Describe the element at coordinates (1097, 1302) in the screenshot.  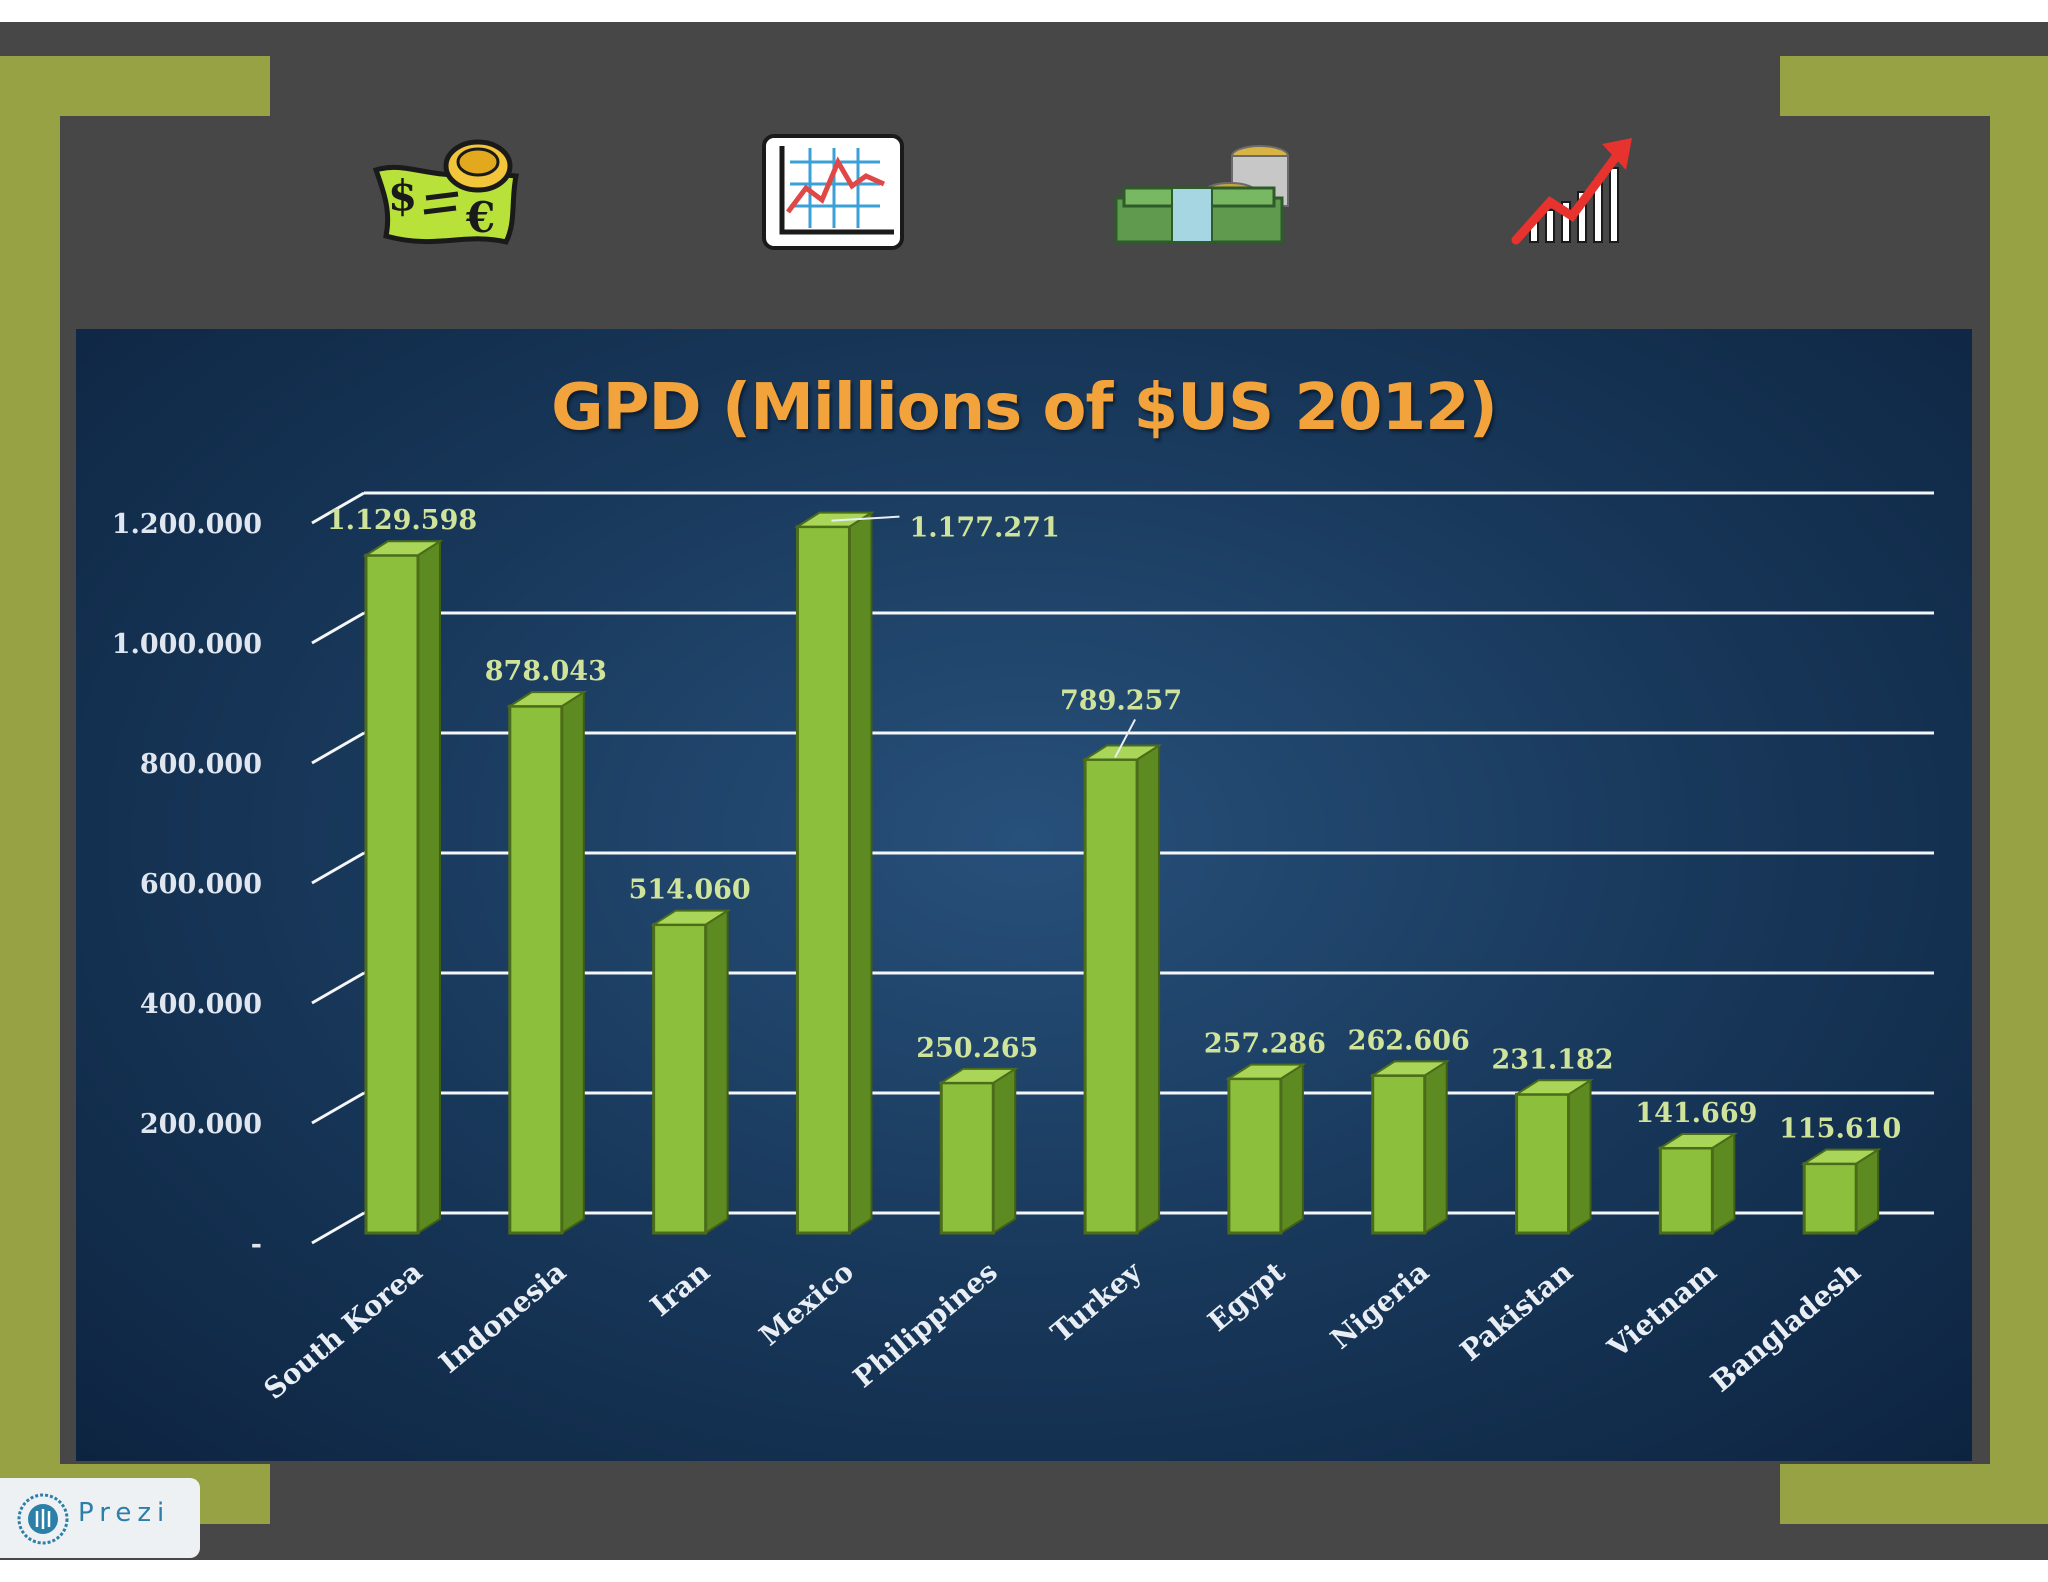
I see `category-label: Turkey` at that location.